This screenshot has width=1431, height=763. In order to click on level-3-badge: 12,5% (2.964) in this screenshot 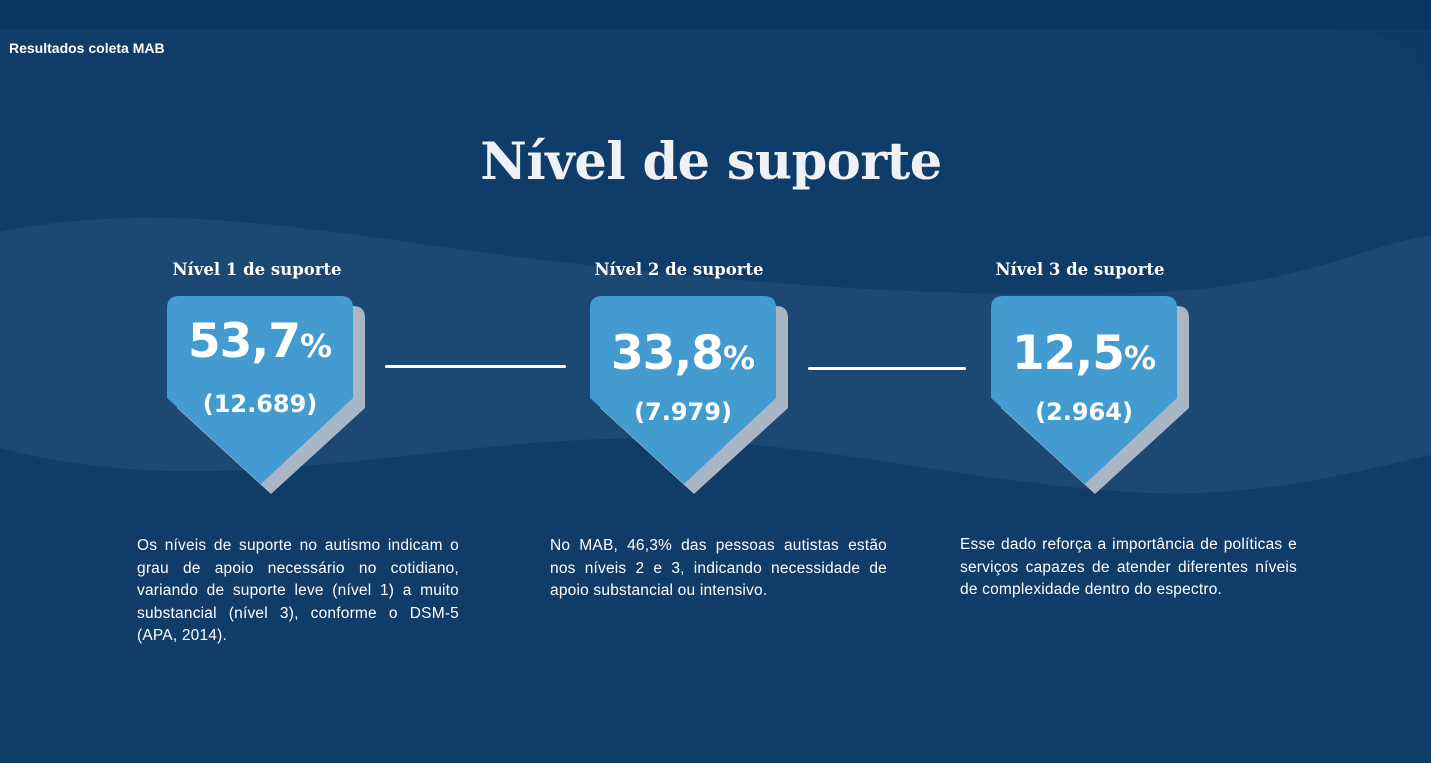, I will do `click(1091, 396)`.